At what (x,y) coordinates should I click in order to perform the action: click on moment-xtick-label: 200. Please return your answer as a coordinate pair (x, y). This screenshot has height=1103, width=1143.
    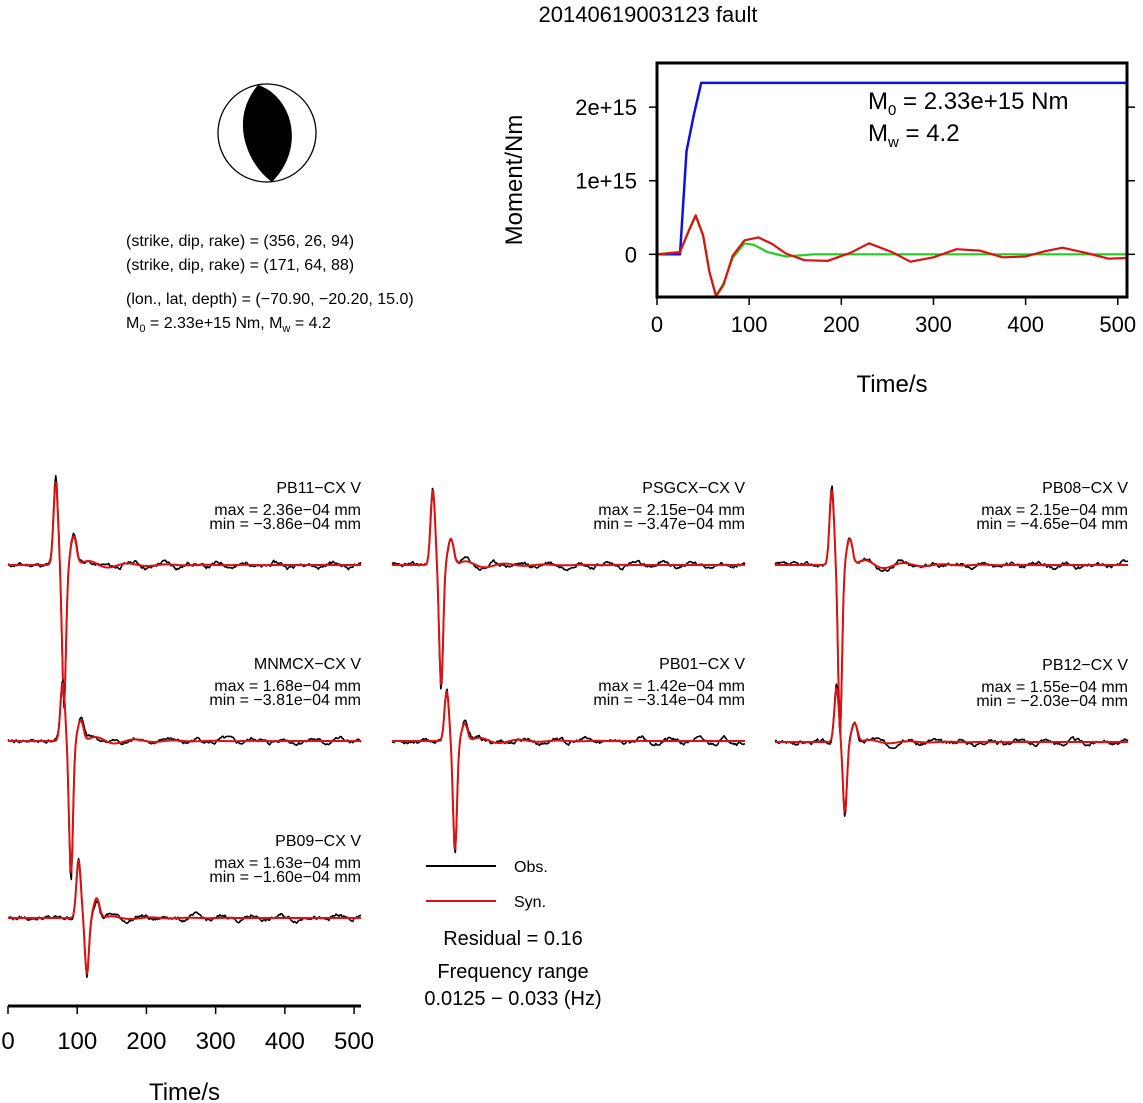
    Looking at the image, I should click on (841, 324).